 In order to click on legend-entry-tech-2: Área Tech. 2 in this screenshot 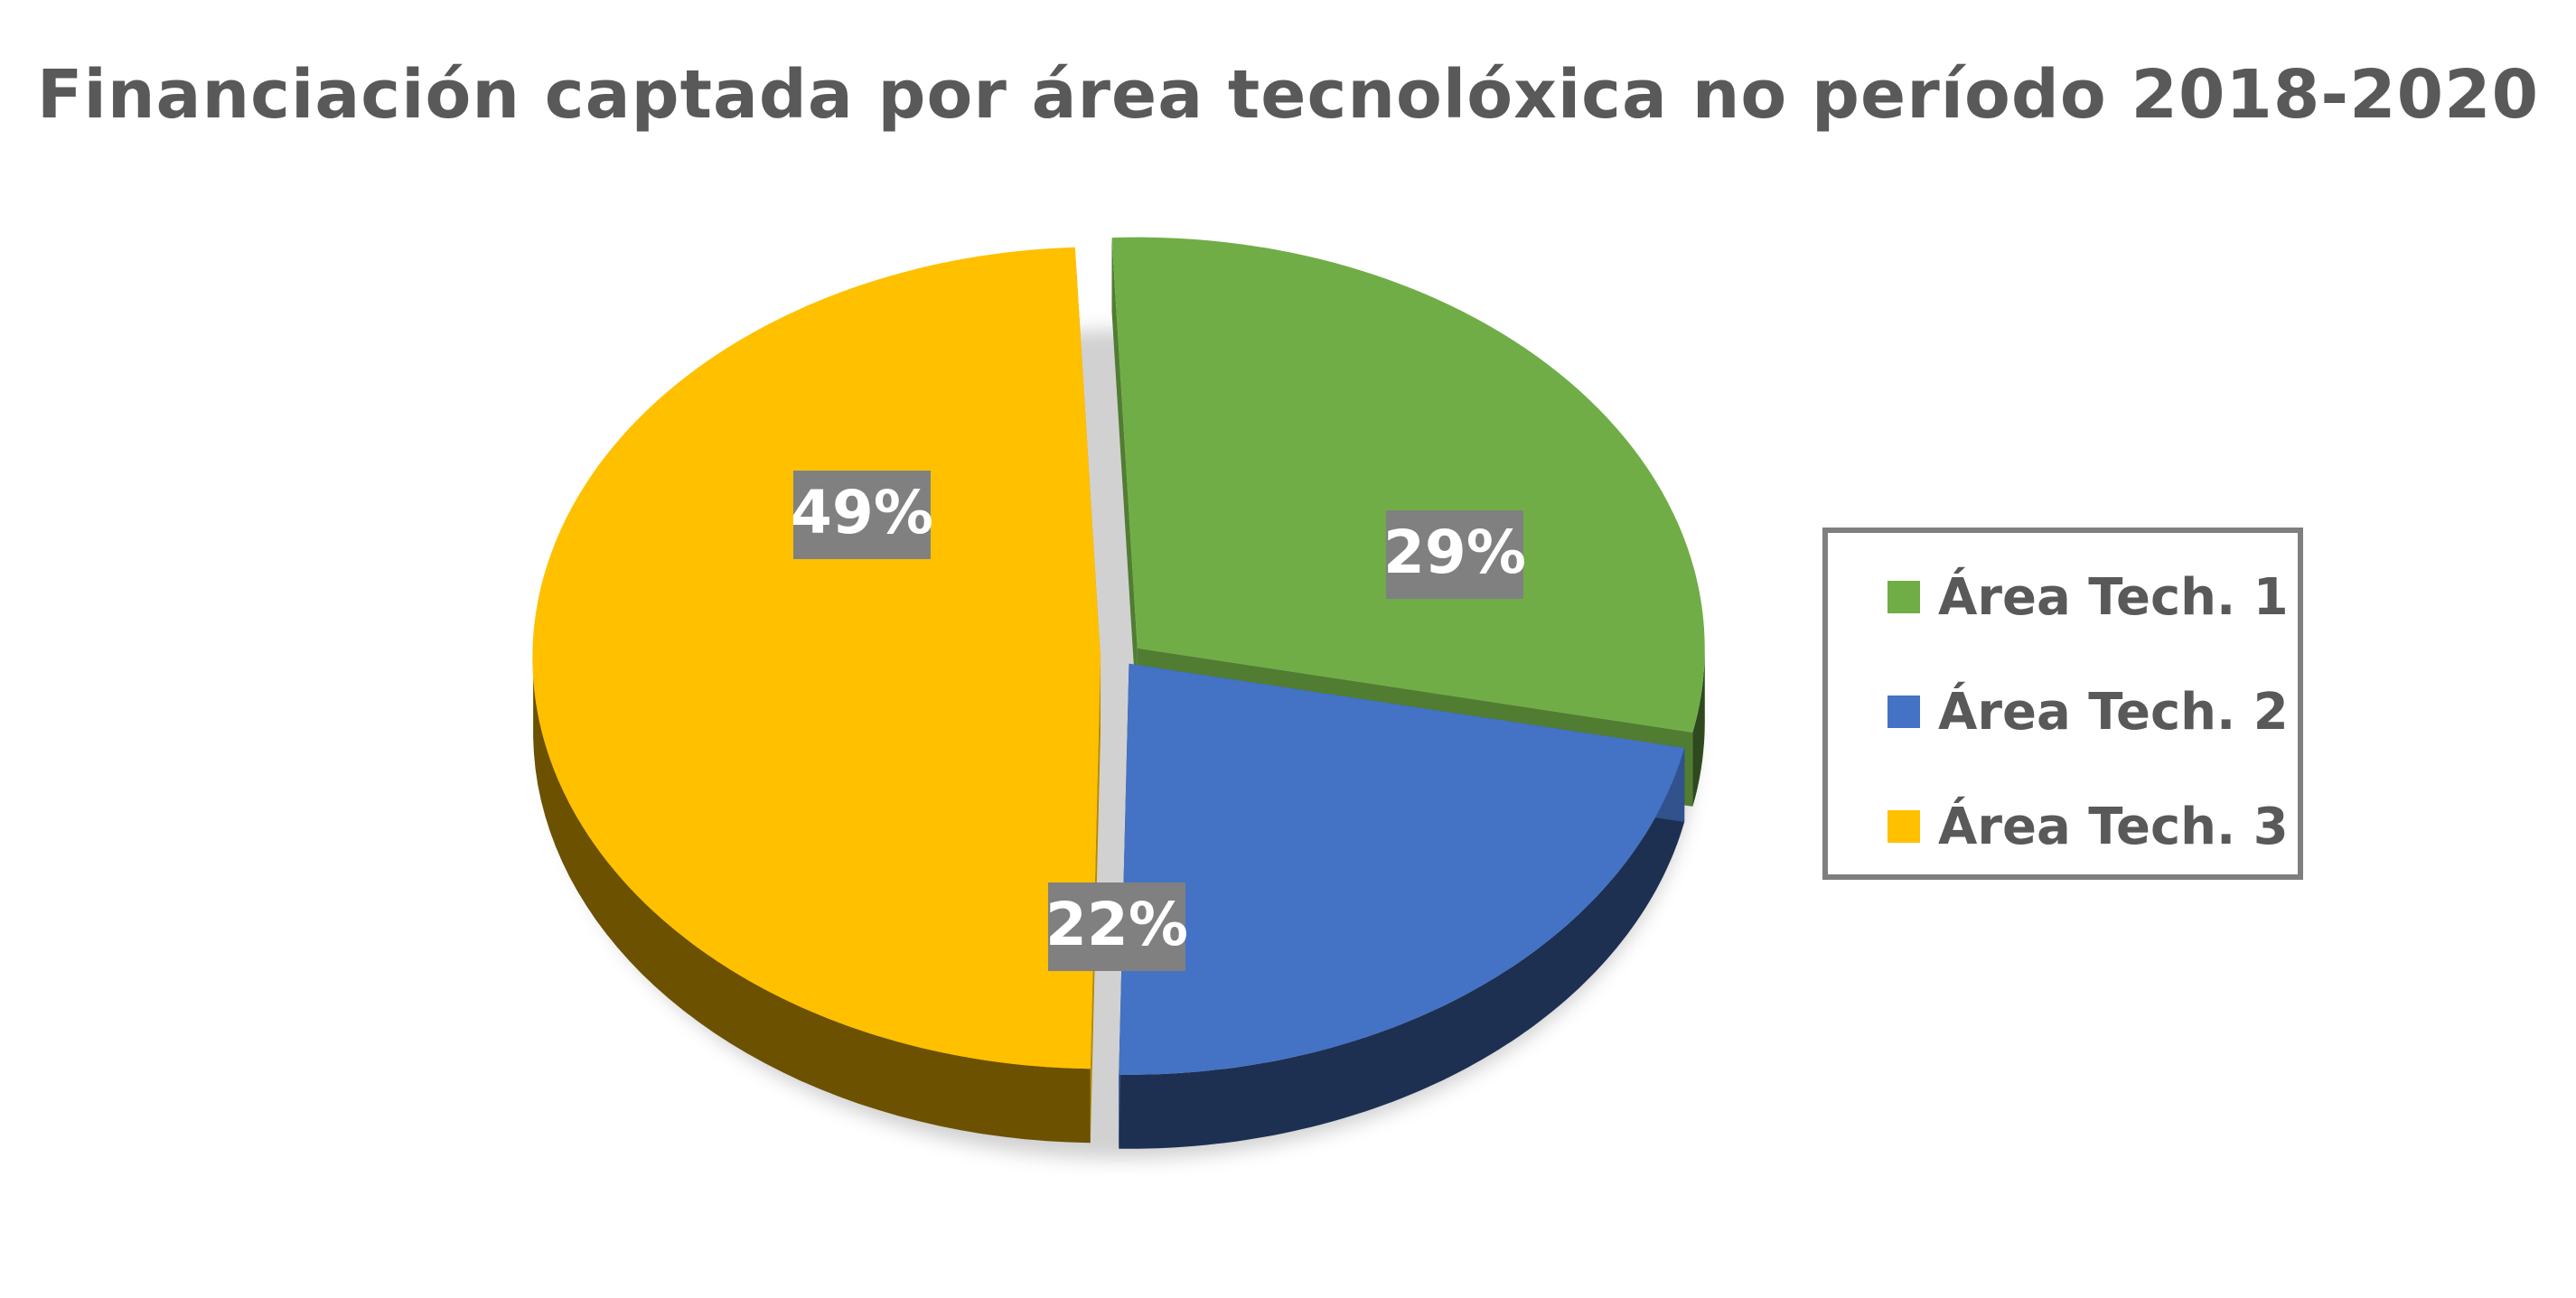, I will do `click(2088, 711)`.